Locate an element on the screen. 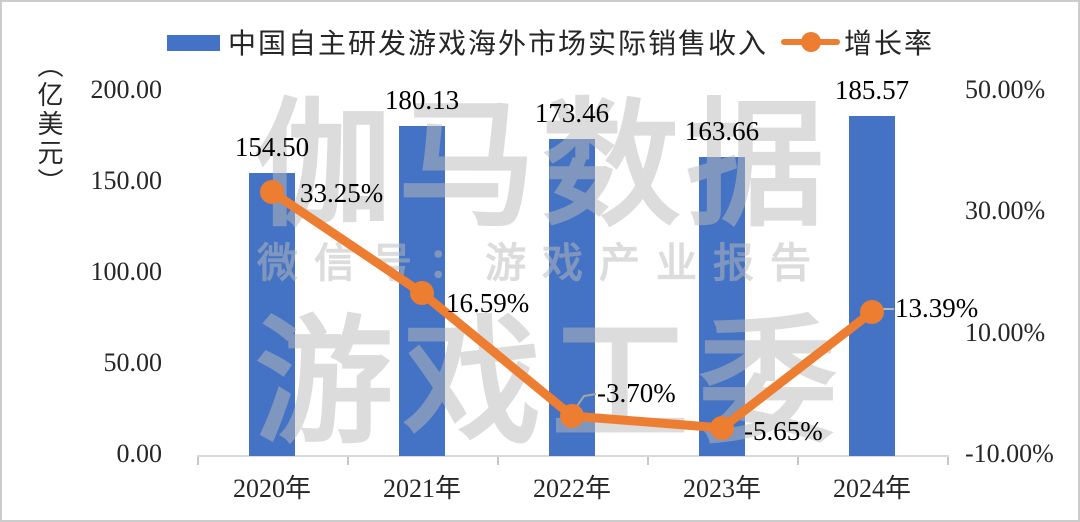 The height and width of the screenshot is (522, 1080). revenue-value-label: 154.50 is located at coordinates (272, 147).